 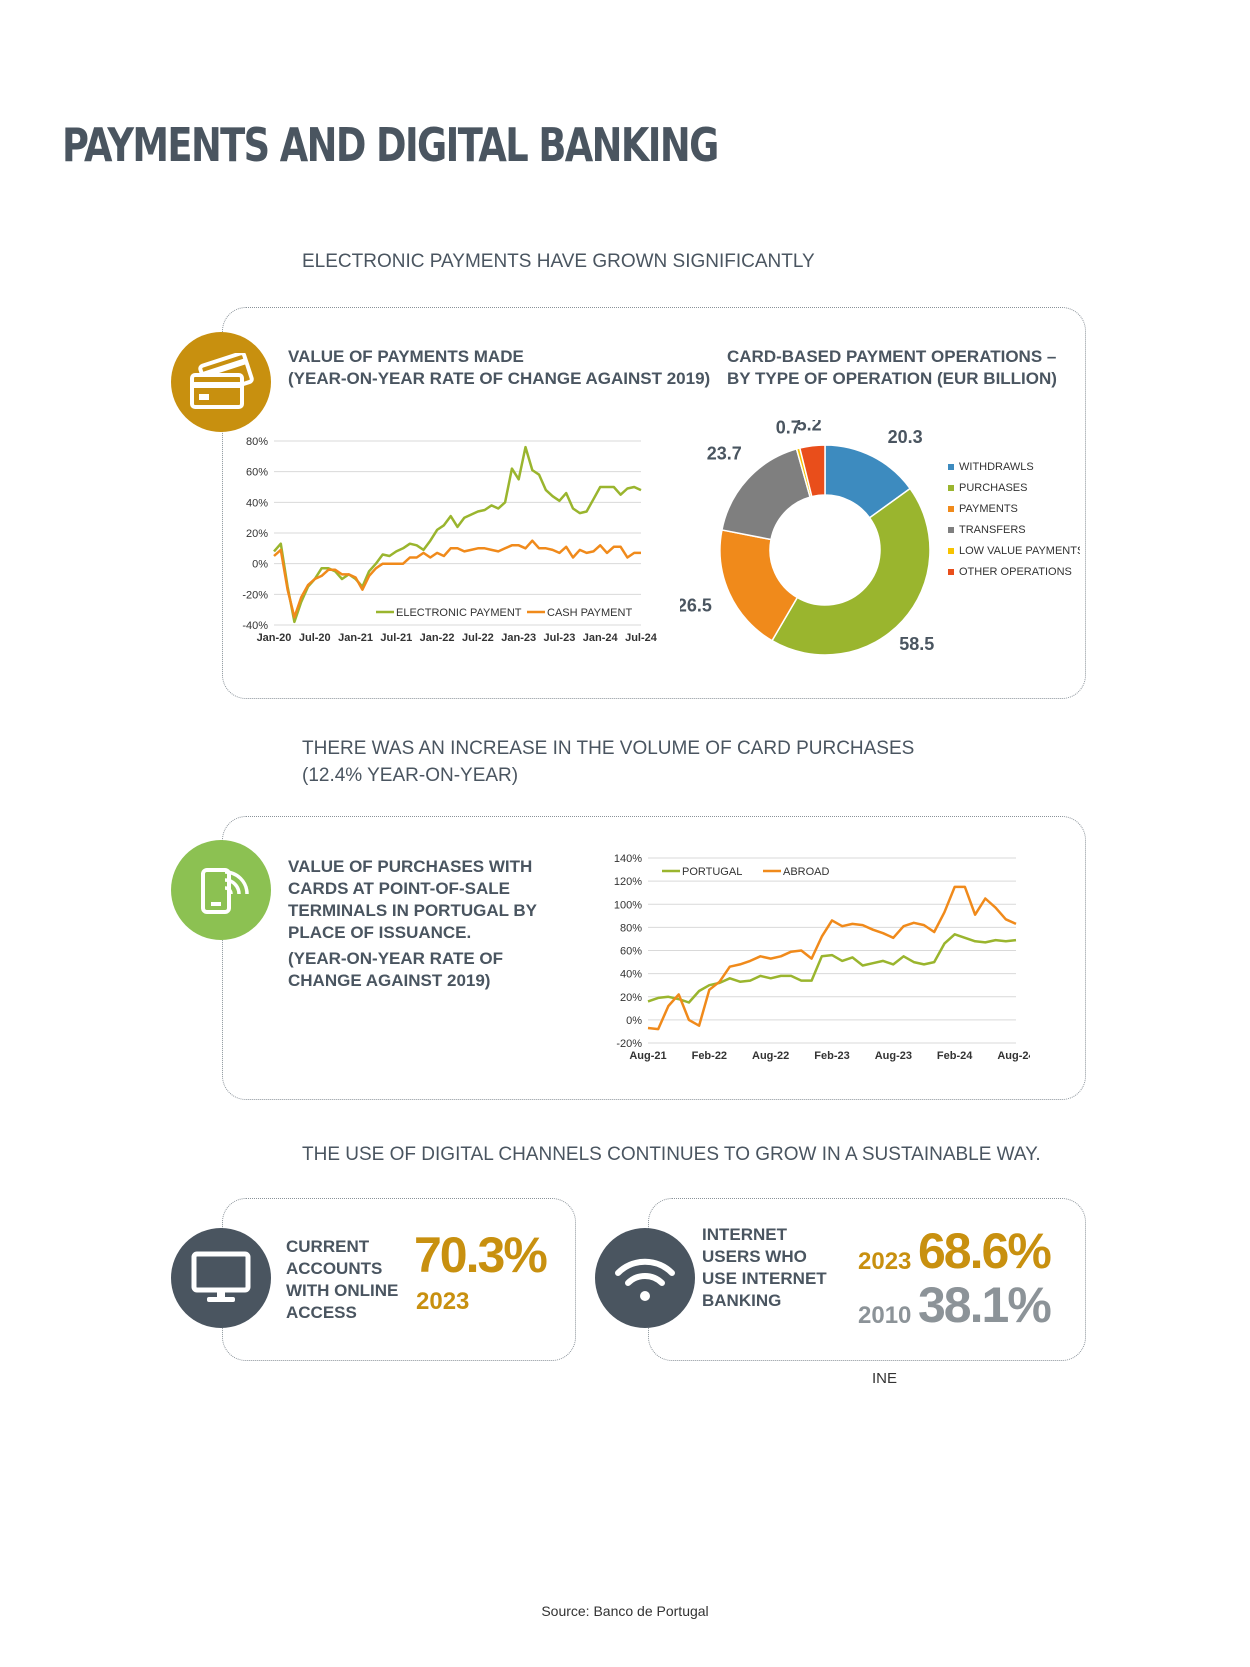 I want to click on legend-label: LOW VALUE PAYMENTS, so click(x=1019, y=551).